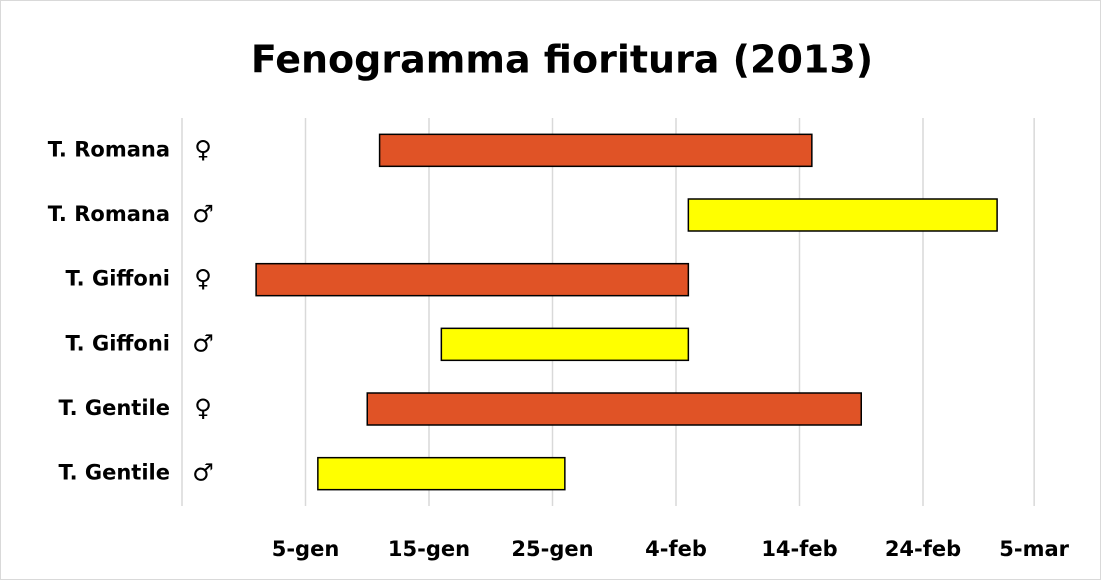 The width and height of the screenshot is (1101, 580). What do you see at coordinates (1034, 549) in the screenshot?
I see `x-tick-label: 5-mar` at bounding box center [1034, 549].